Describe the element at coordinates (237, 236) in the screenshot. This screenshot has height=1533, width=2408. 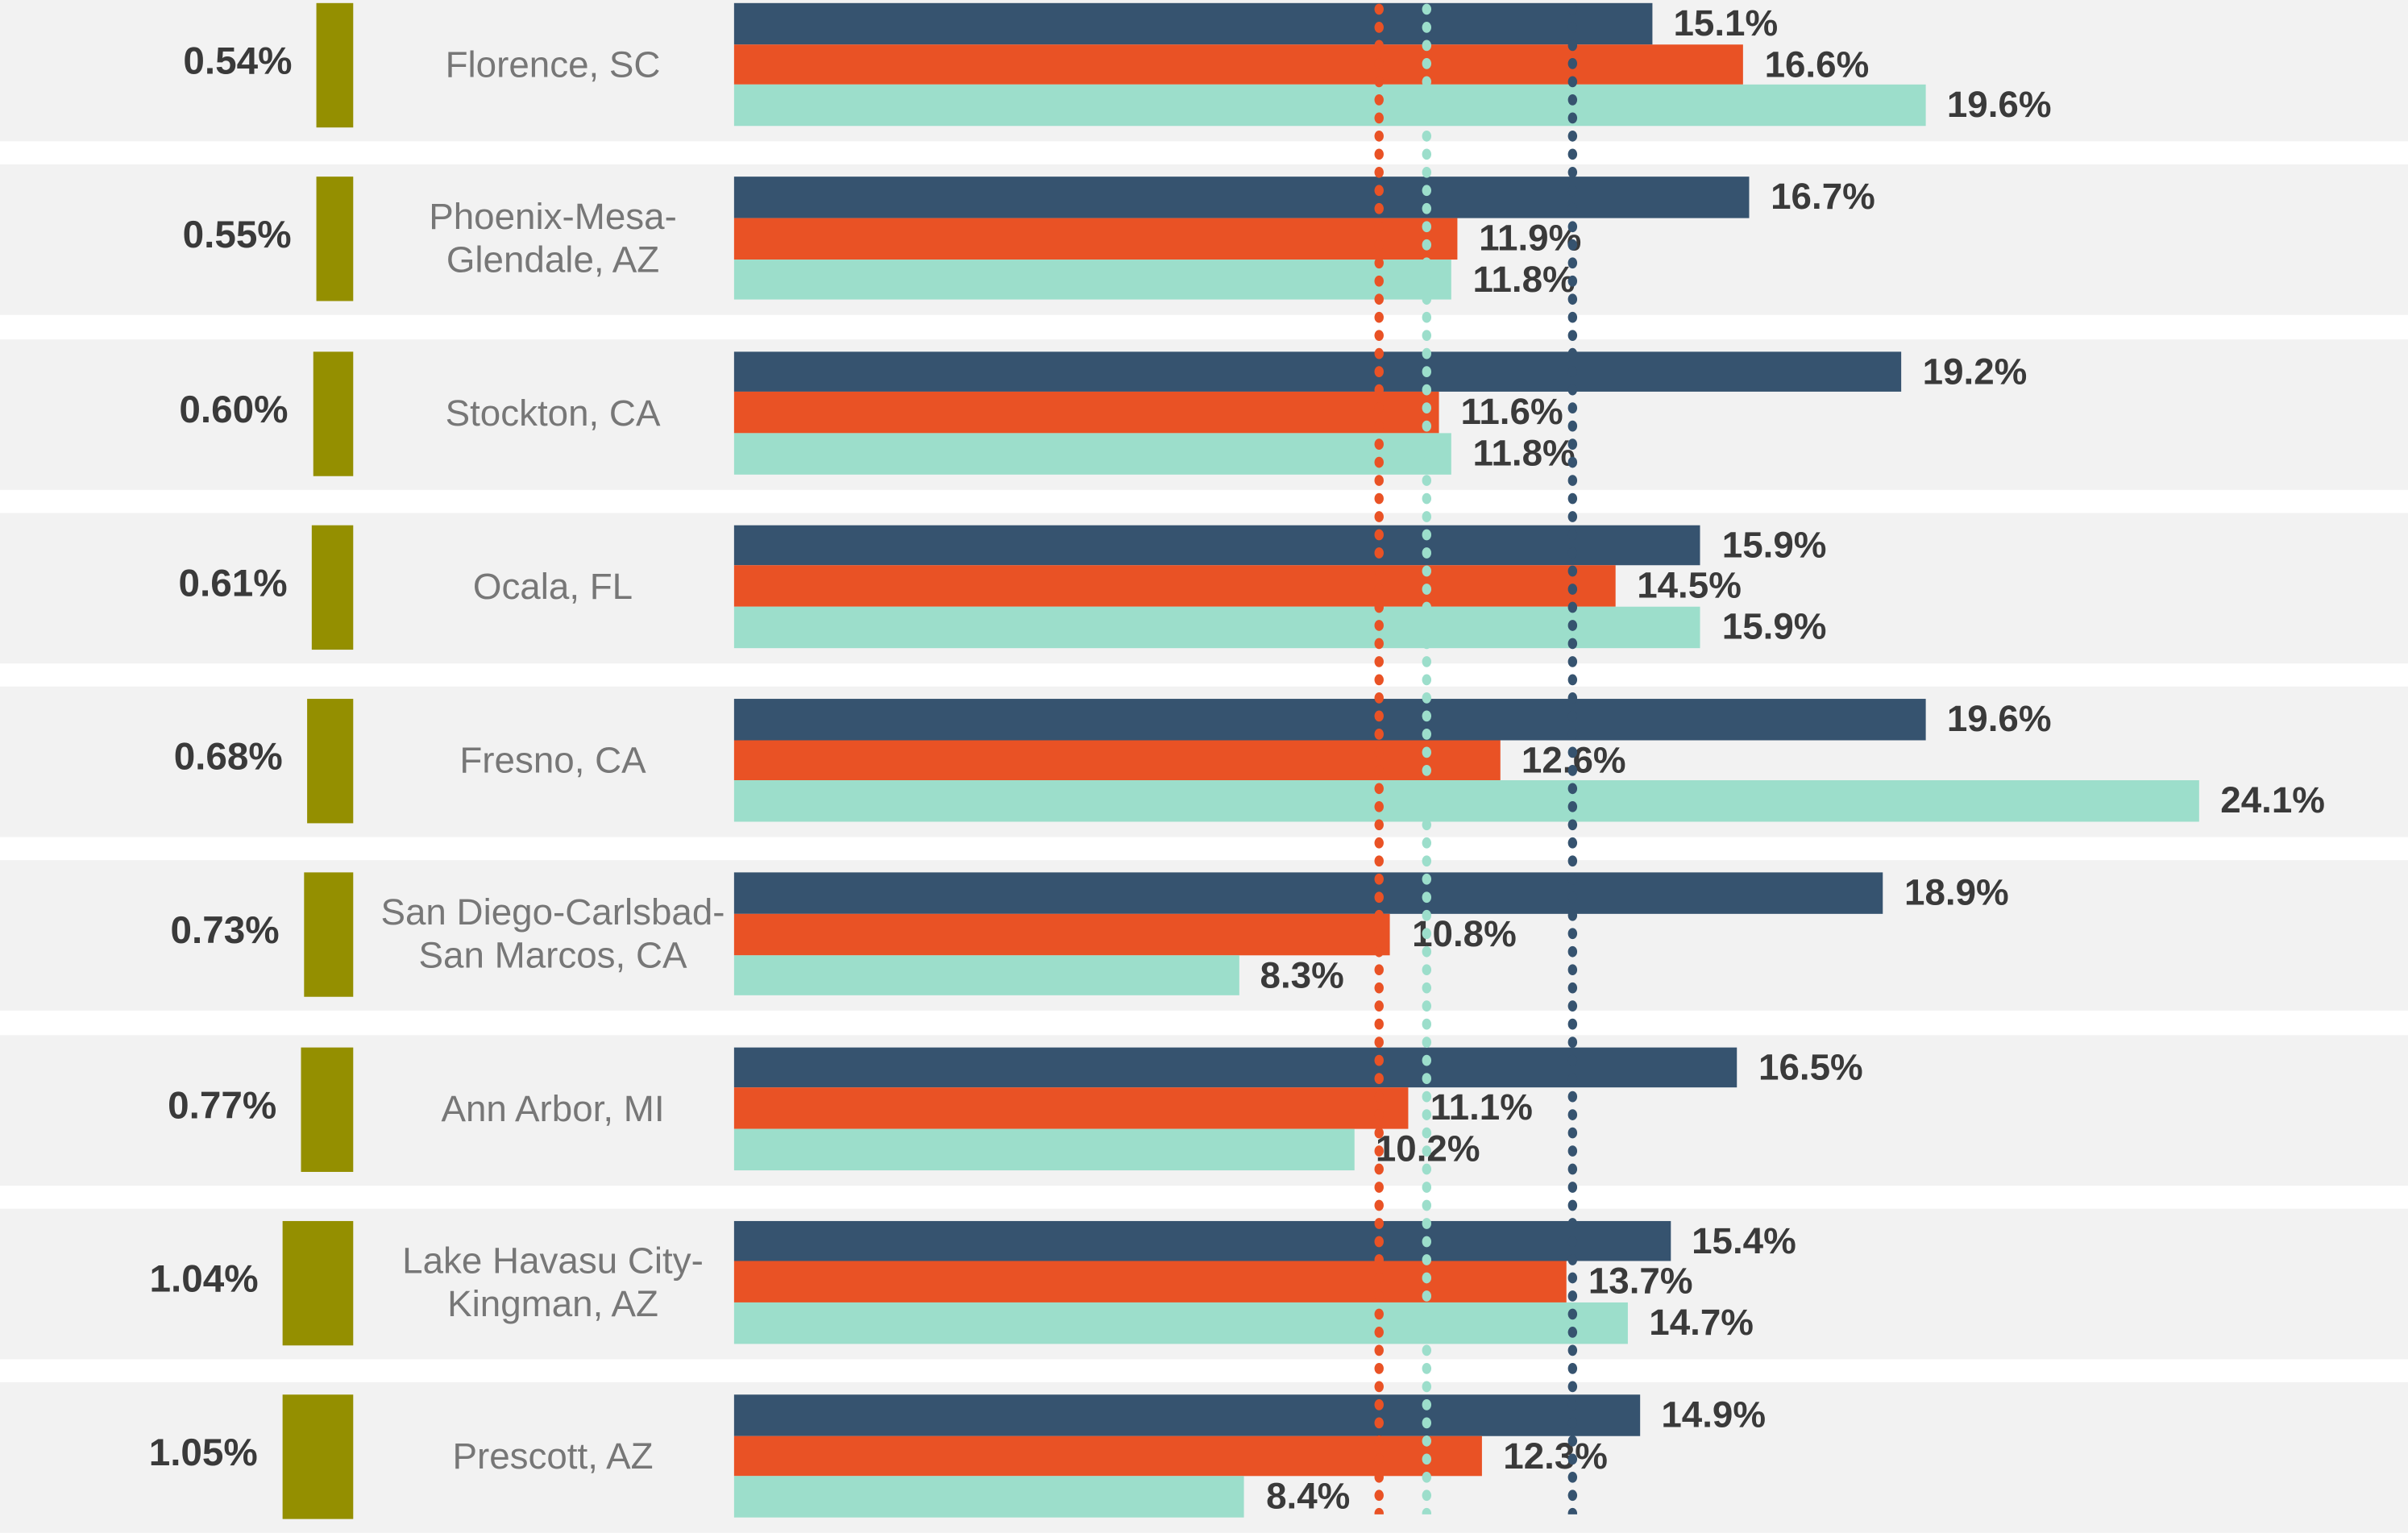
I see `share-label: 0.55%` at that location.